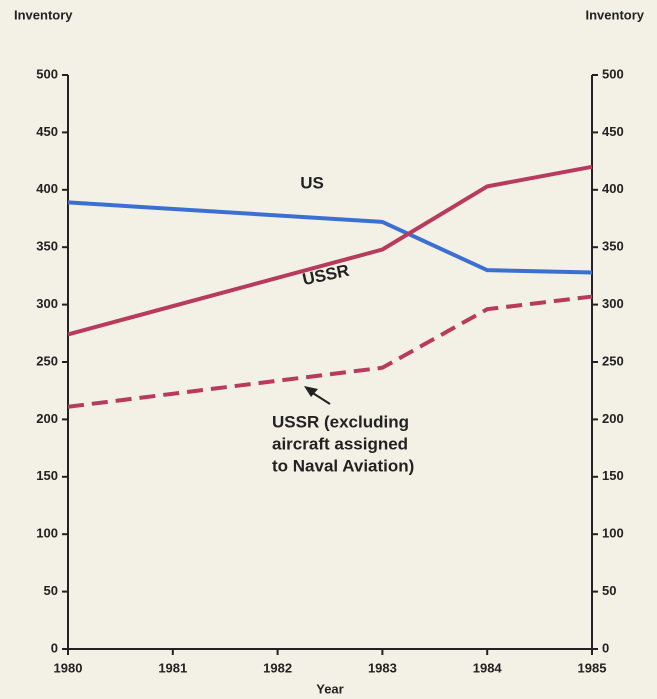 The image size is (657, 699). What do you see at coordinates (614, 14) in the screenshot?
I see `y2-axis-label: Inventory` at bounding box center [614, 14].